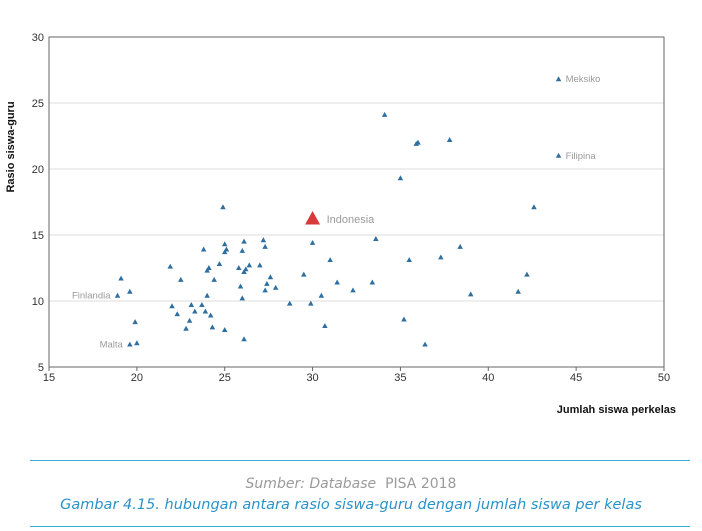 The image size is (702, 531). I want to click on source-database-label: Sumber: Database, so click(311, 484).